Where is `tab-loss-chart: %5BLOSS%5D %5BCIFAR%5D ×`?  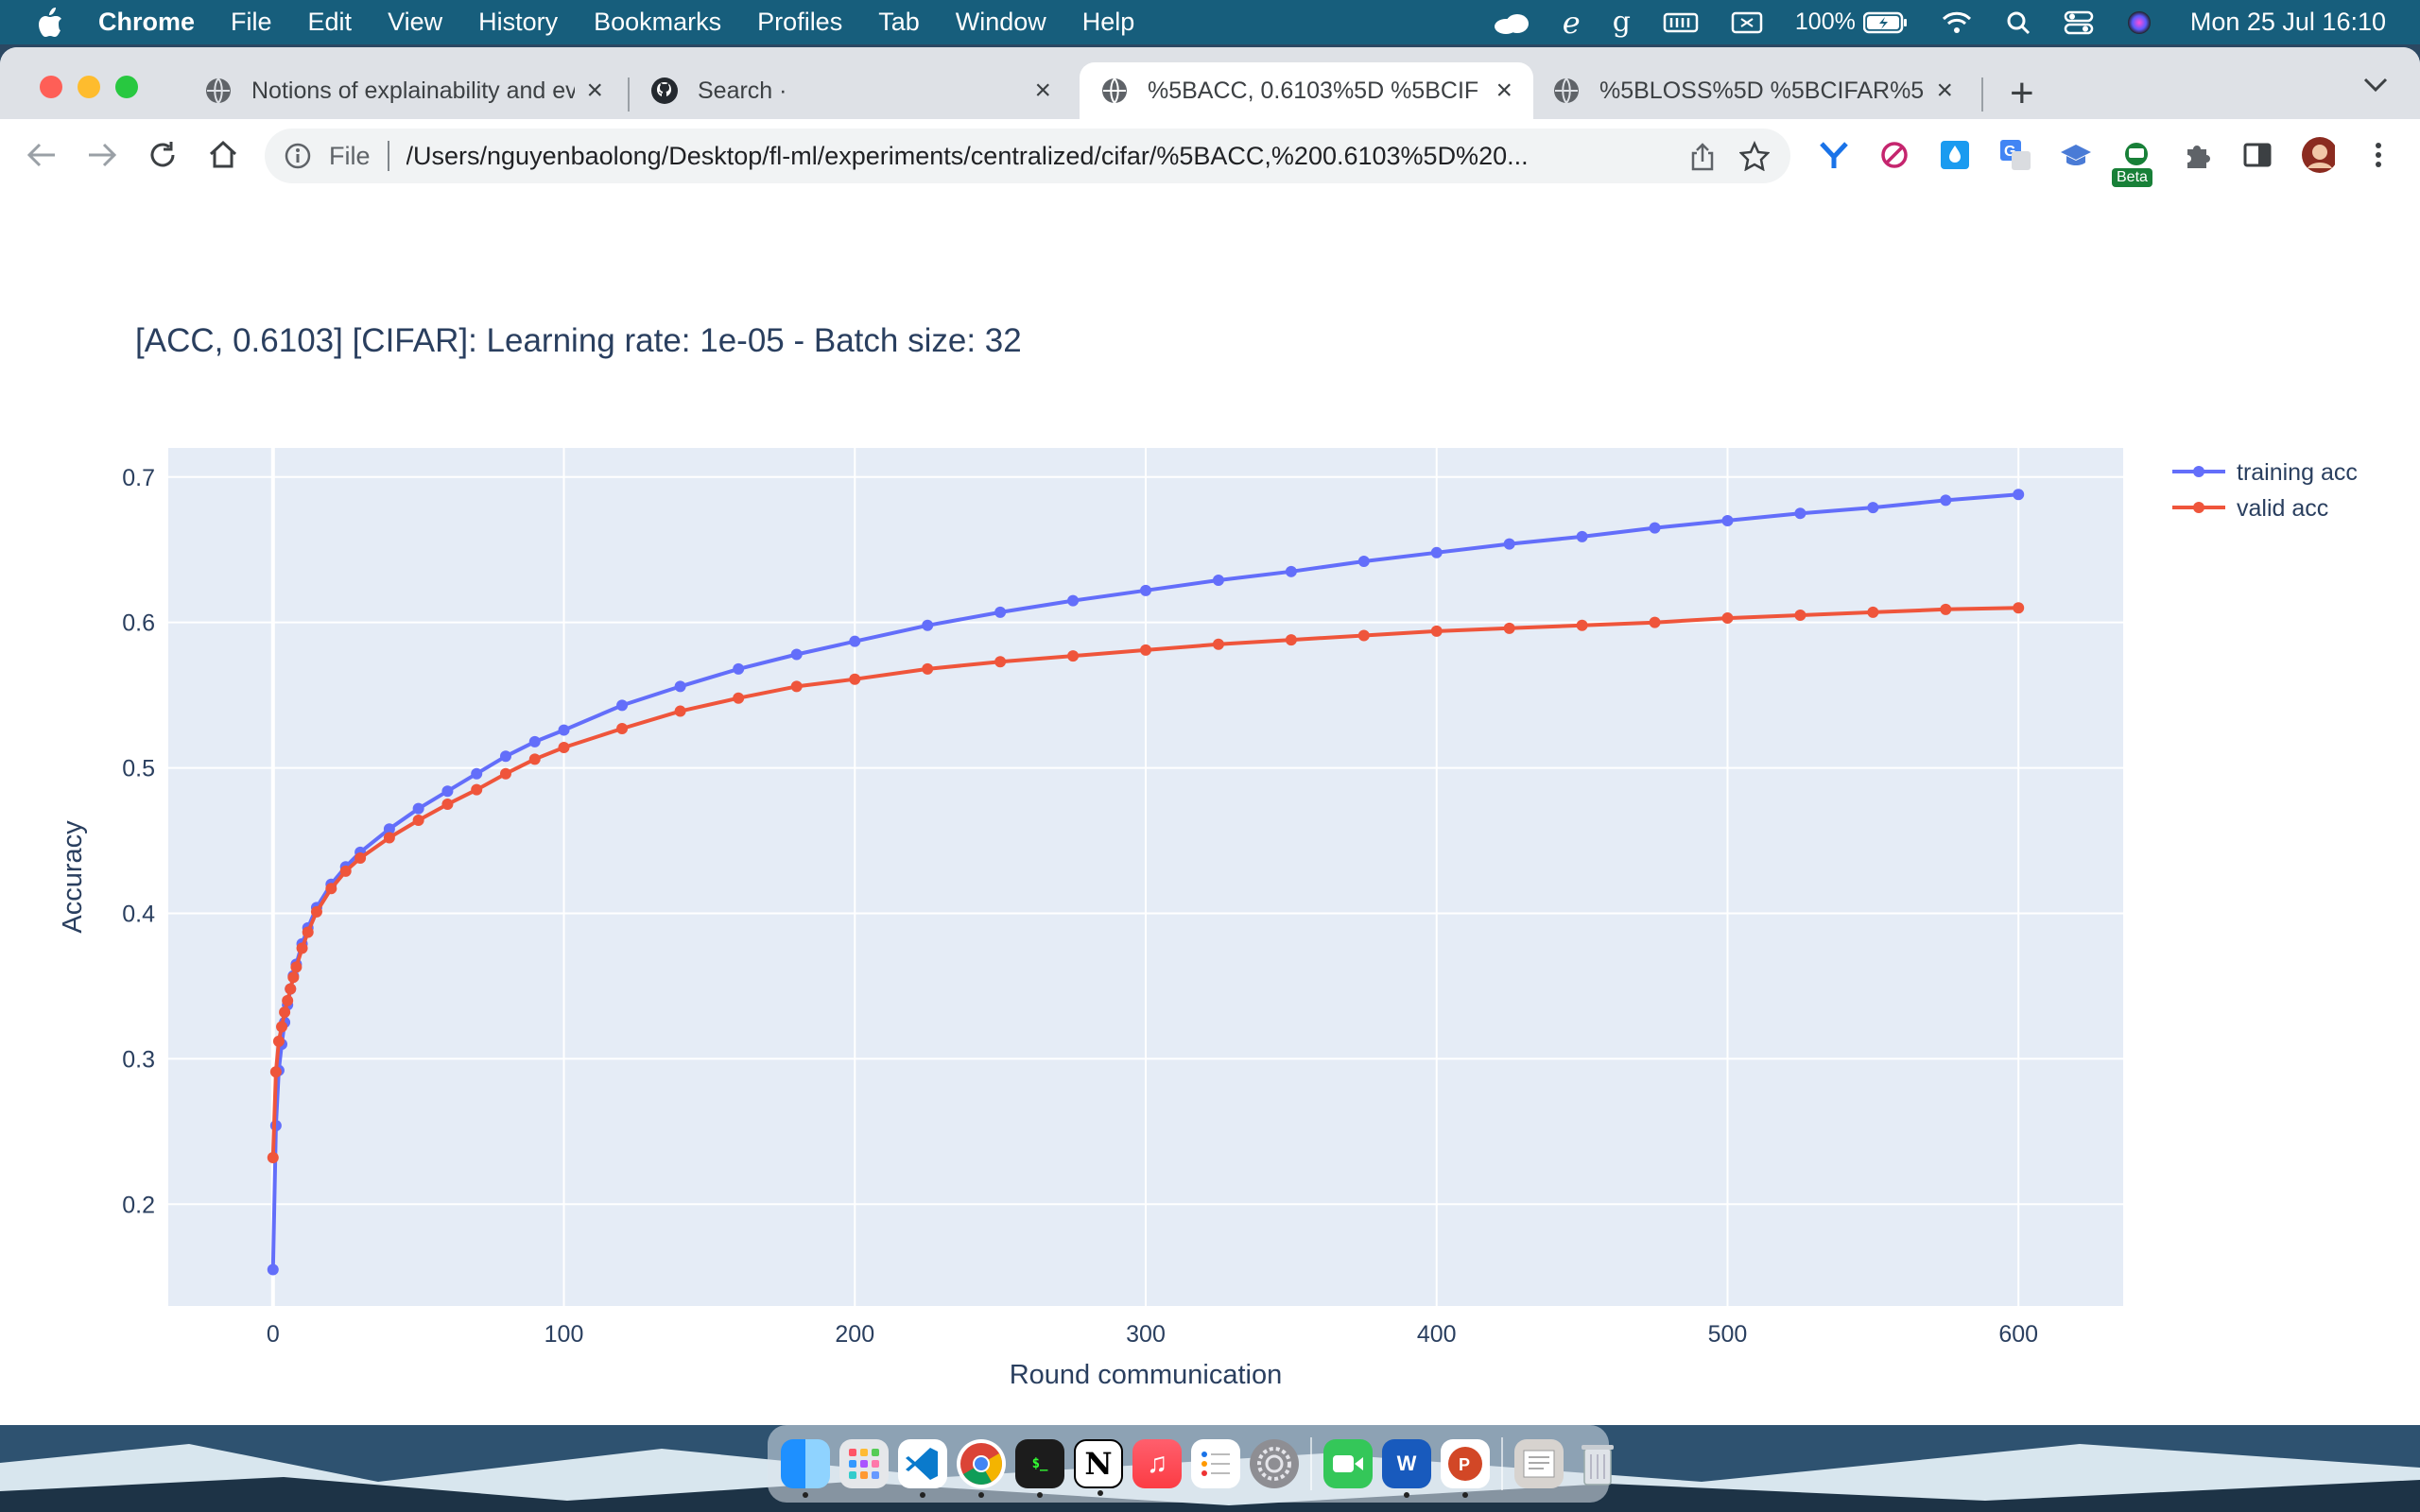 tab-loss-chart: %5BLOSS%5D %5BCIFAR%5D × is located at coordinates (1752, 90).